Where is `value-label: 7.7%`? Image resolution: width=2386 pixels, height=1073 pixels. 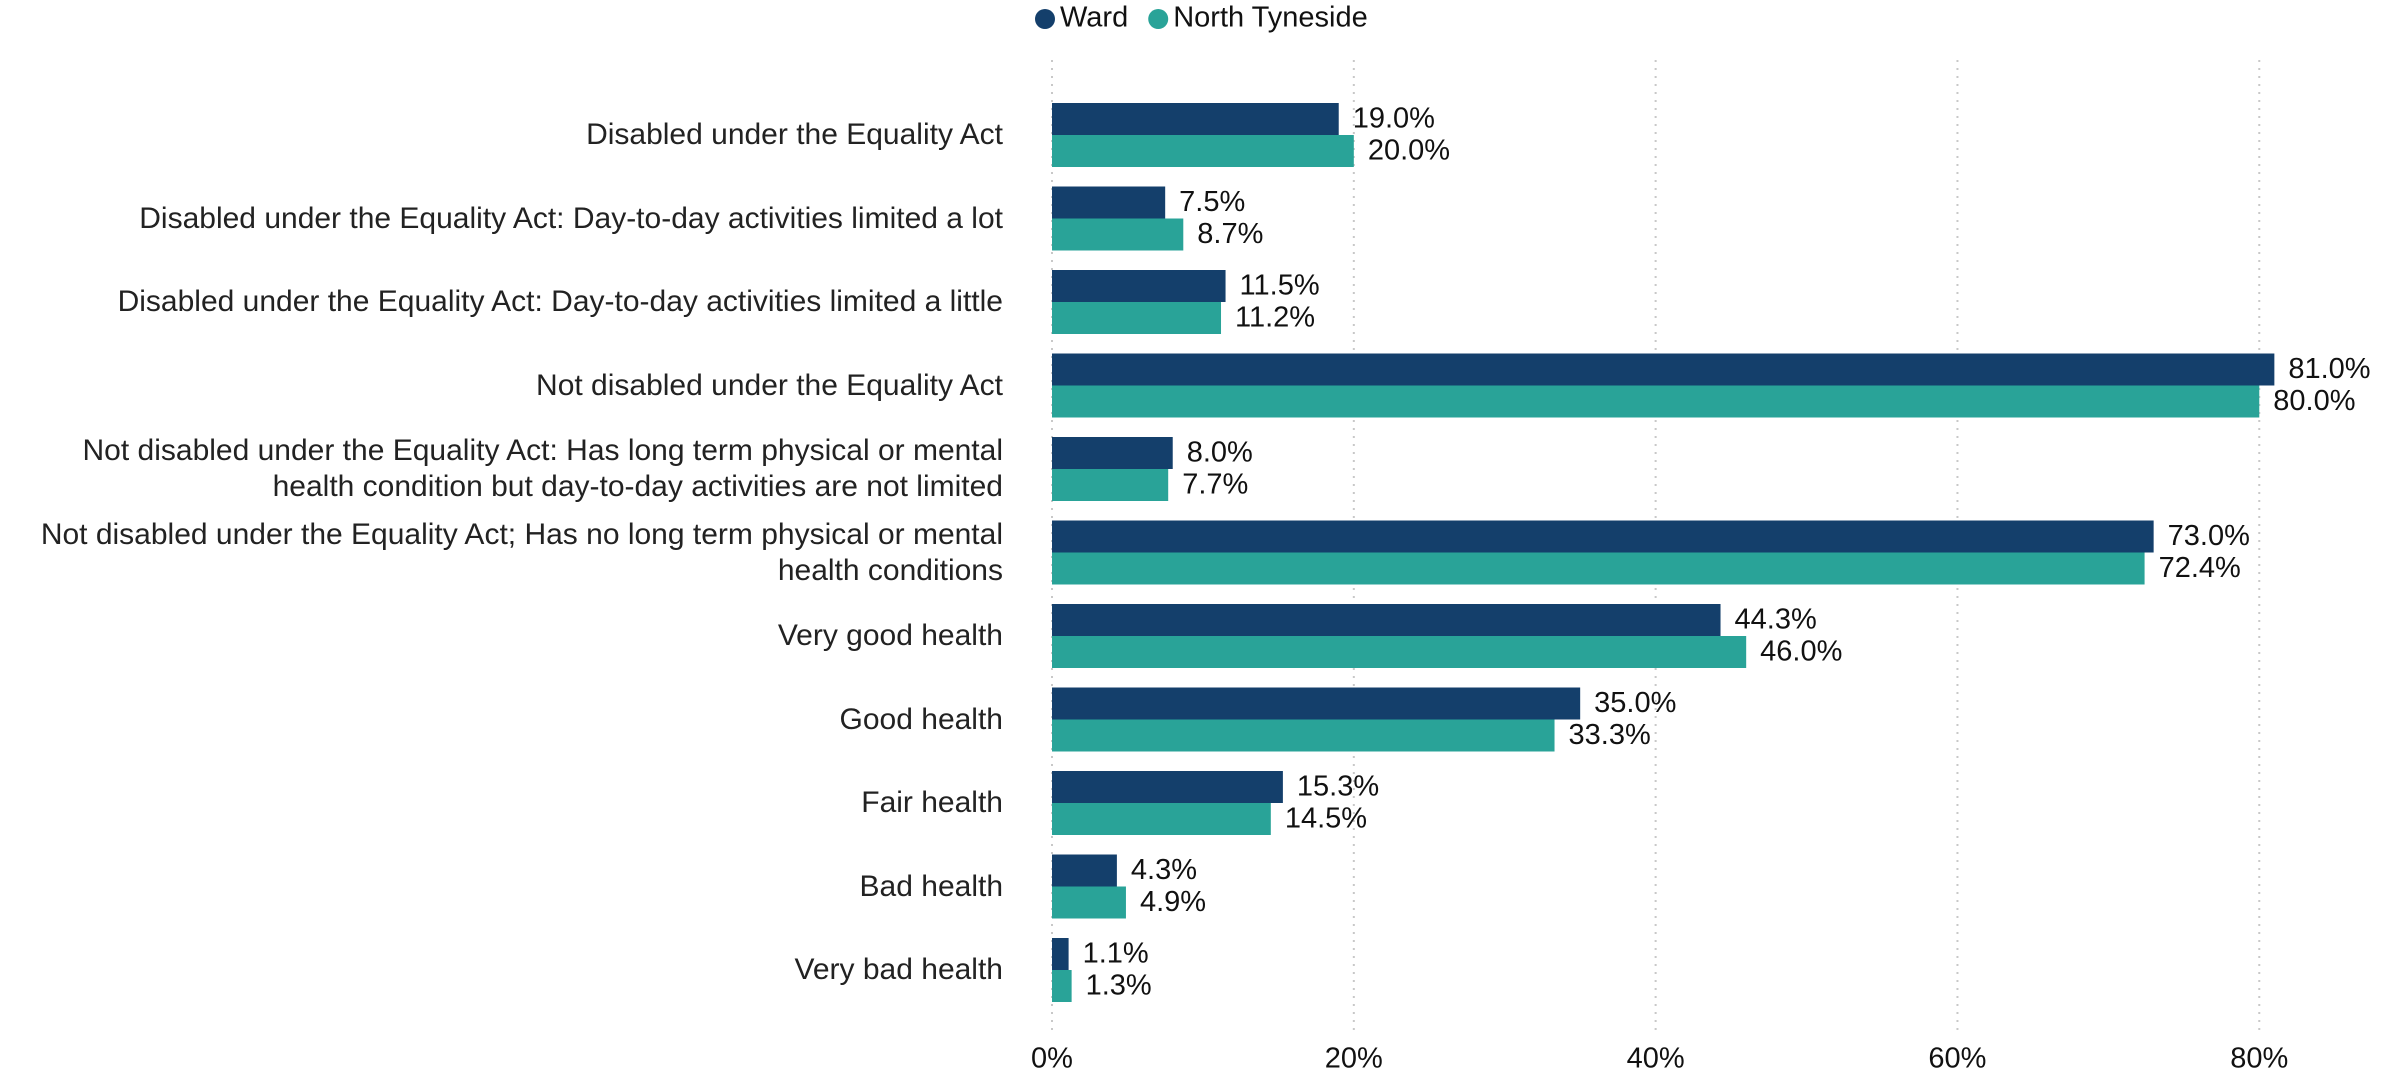 value-label: 7.7% is located at coordinates (1215, 485).